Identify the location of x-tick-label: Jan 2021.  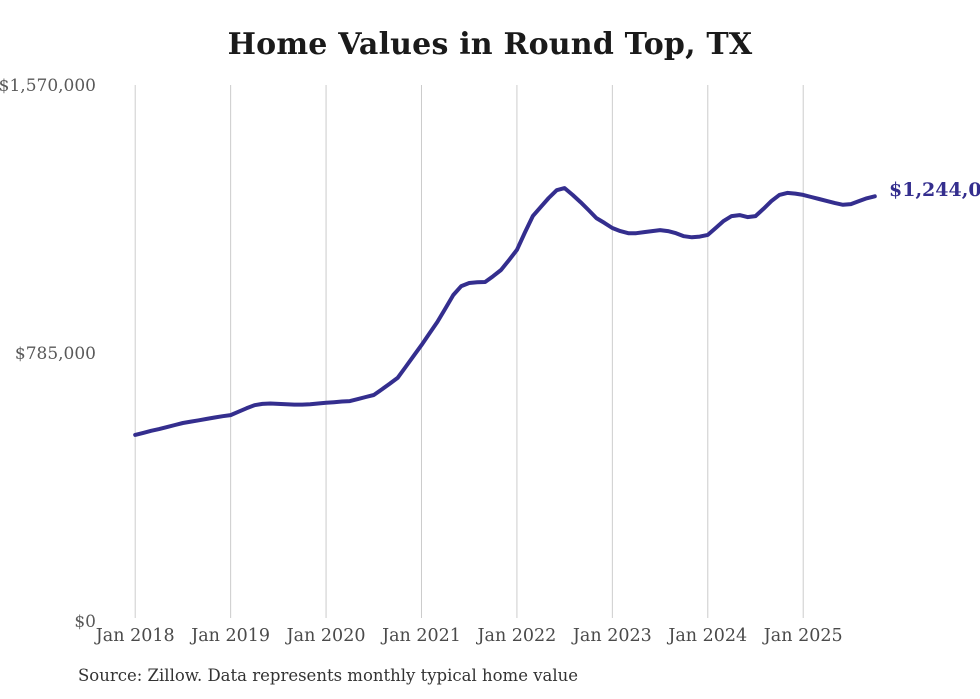
(420, 636).